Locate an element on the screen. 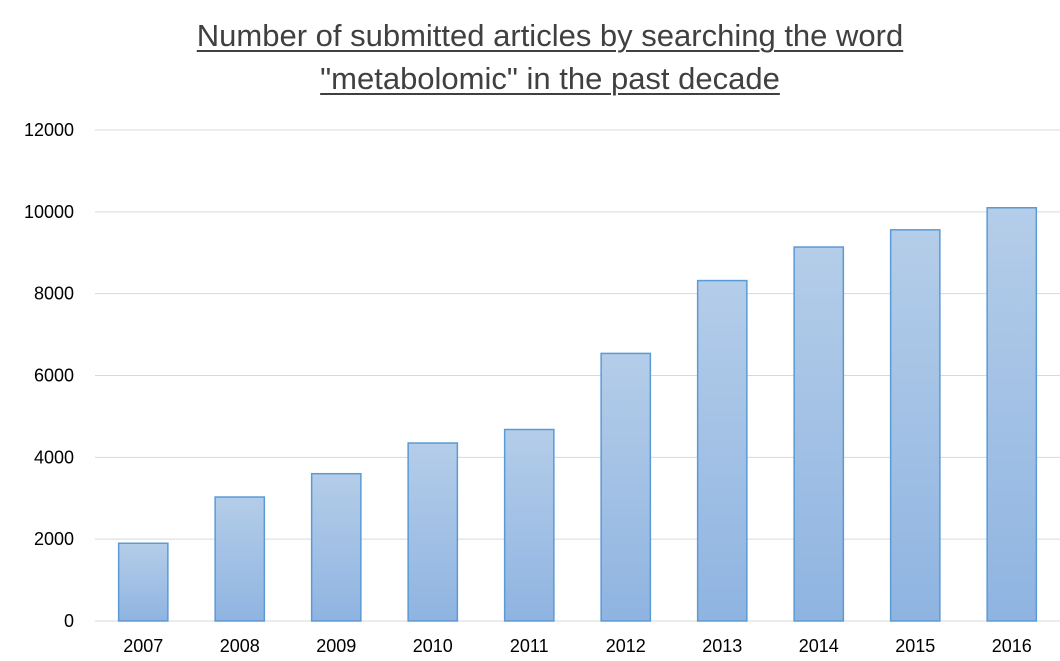  y-tick-label: 8000 is located at coordinates (54, 294).